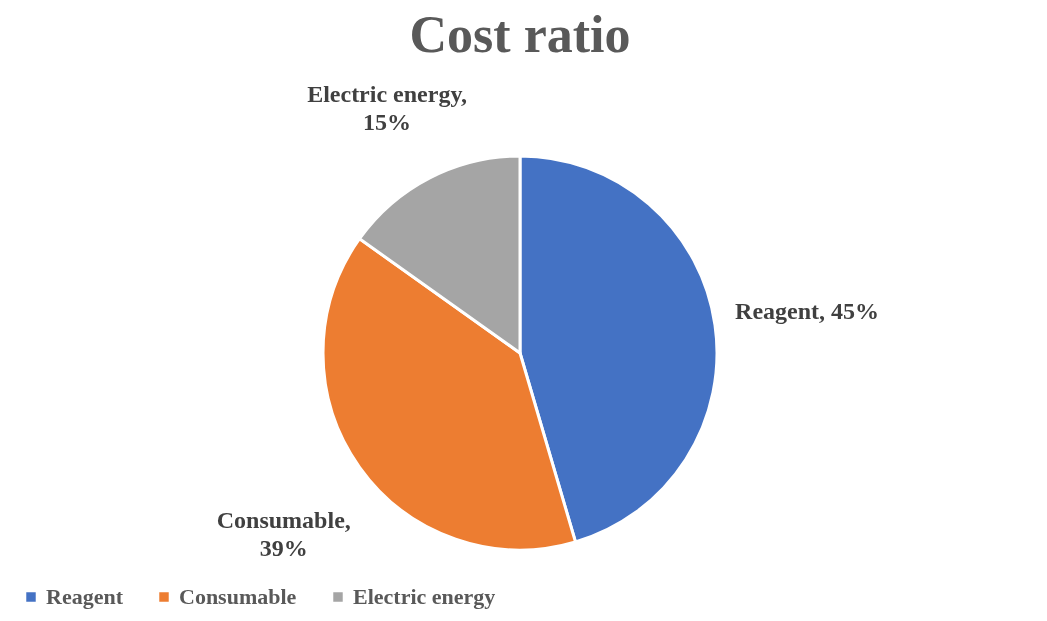  Describe the element at coordinates (85, 596) in the screenshot. I see `legend-label: Reagent` at that location.